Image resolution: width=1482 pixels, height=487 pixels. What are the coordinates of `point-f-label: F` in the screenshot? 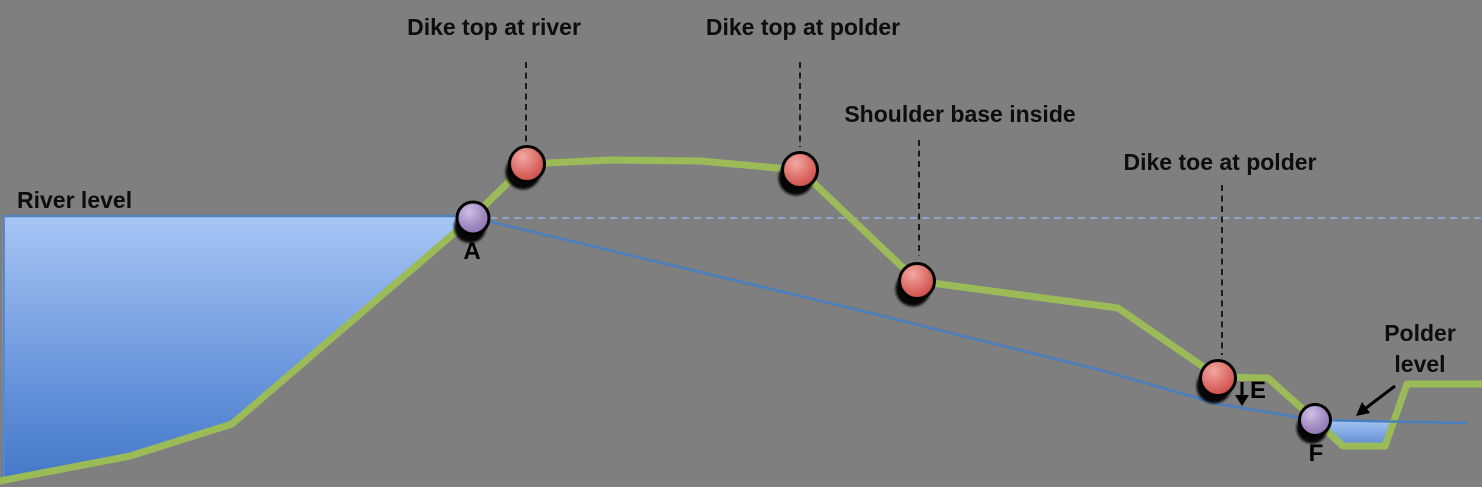 It's located at (1316, 453).